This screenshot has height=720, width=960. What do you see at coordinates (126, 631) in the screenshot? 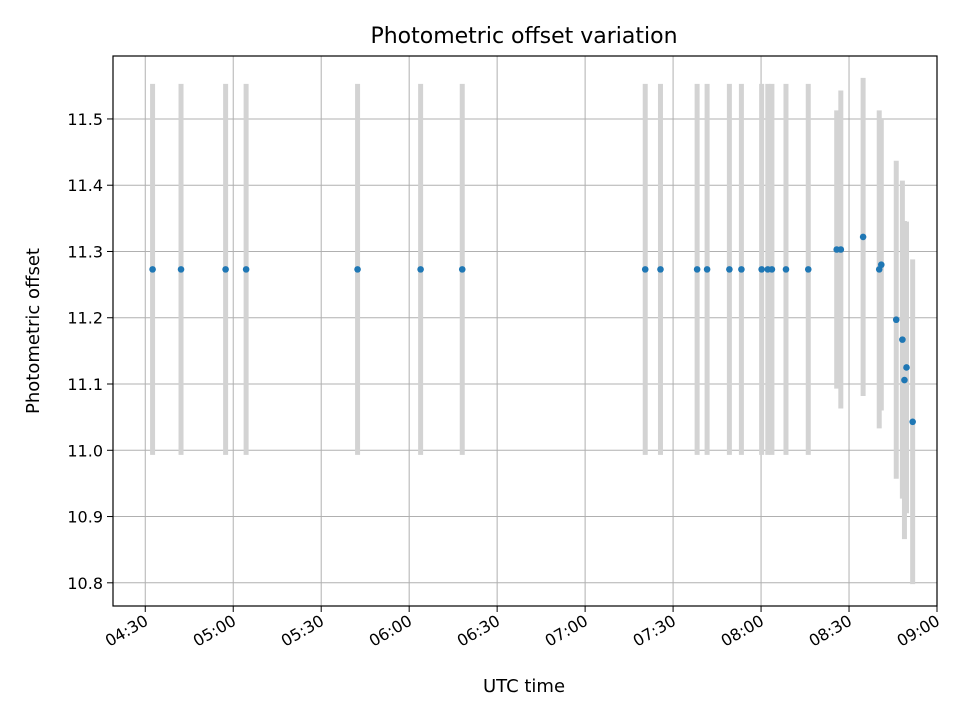
I see `x-tick-label: 04:30` at bounding box center [126, 631].